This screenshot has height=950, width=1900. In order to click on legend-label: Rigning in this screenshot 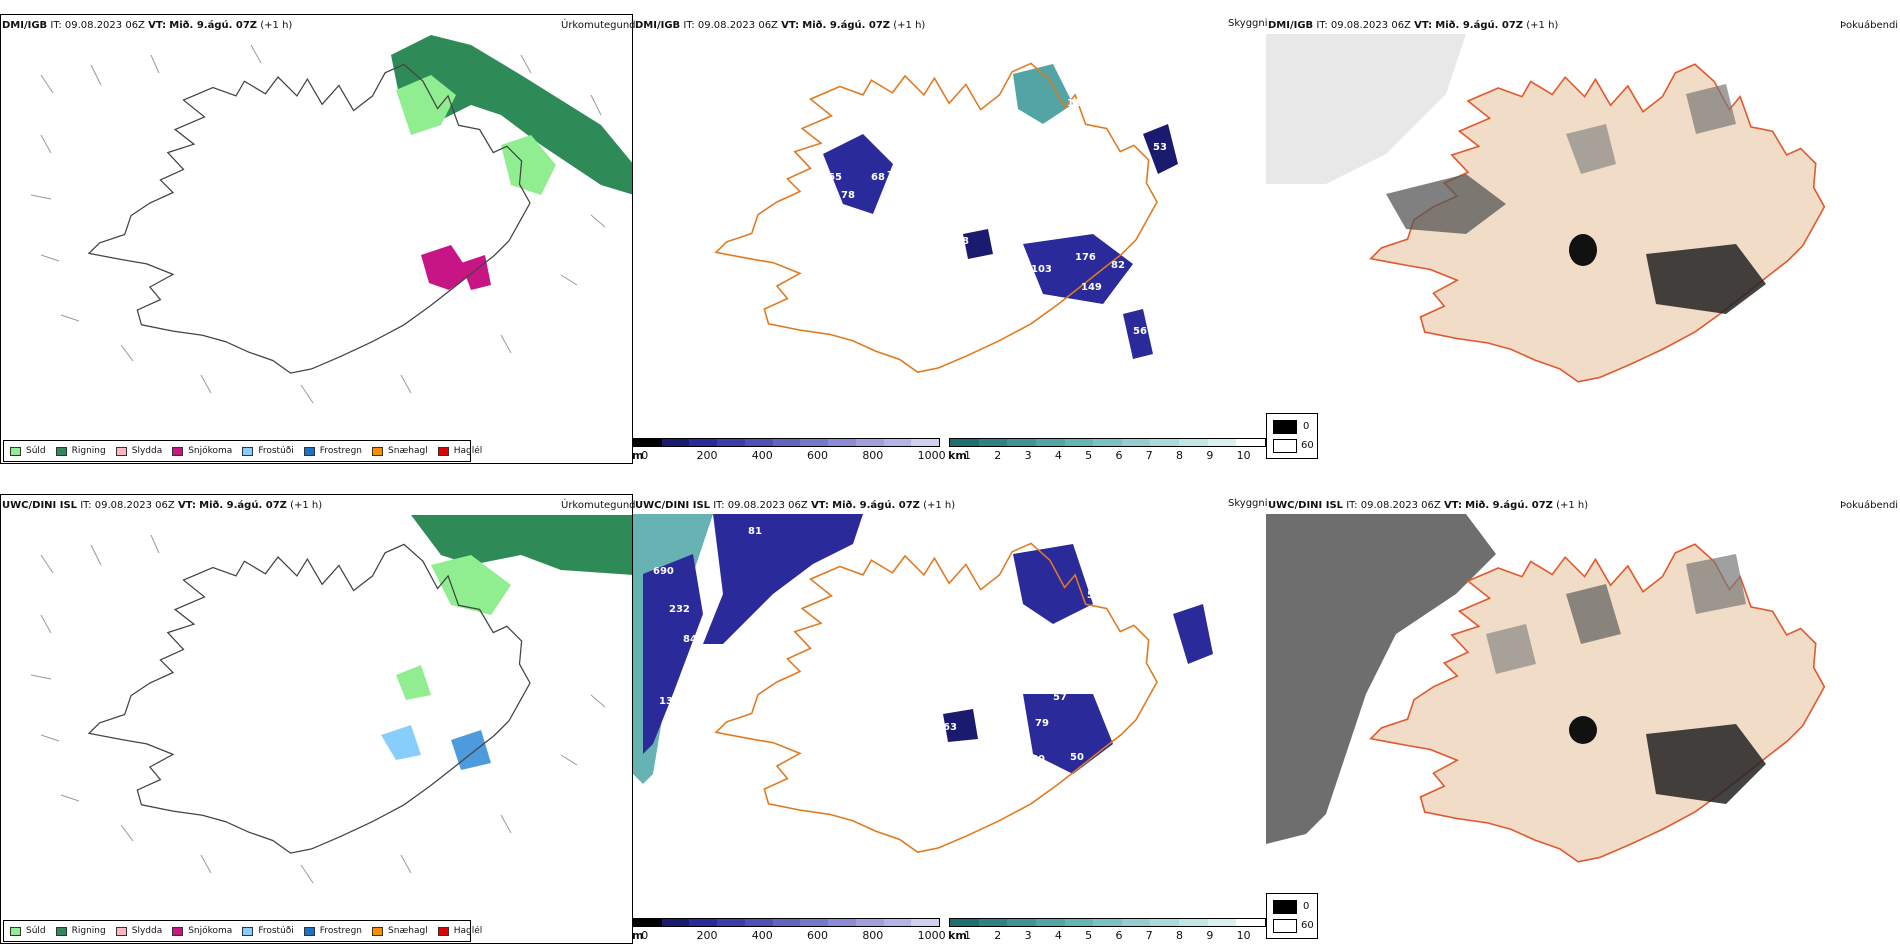, I will do `click(88, 451)`.